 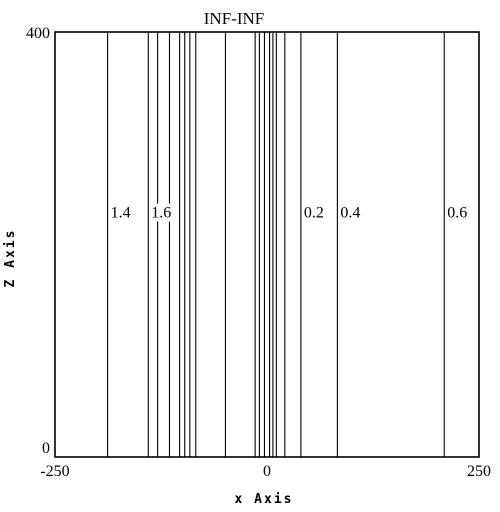 I want to click on x-tick-label: 250, so click(x=479, y=471).